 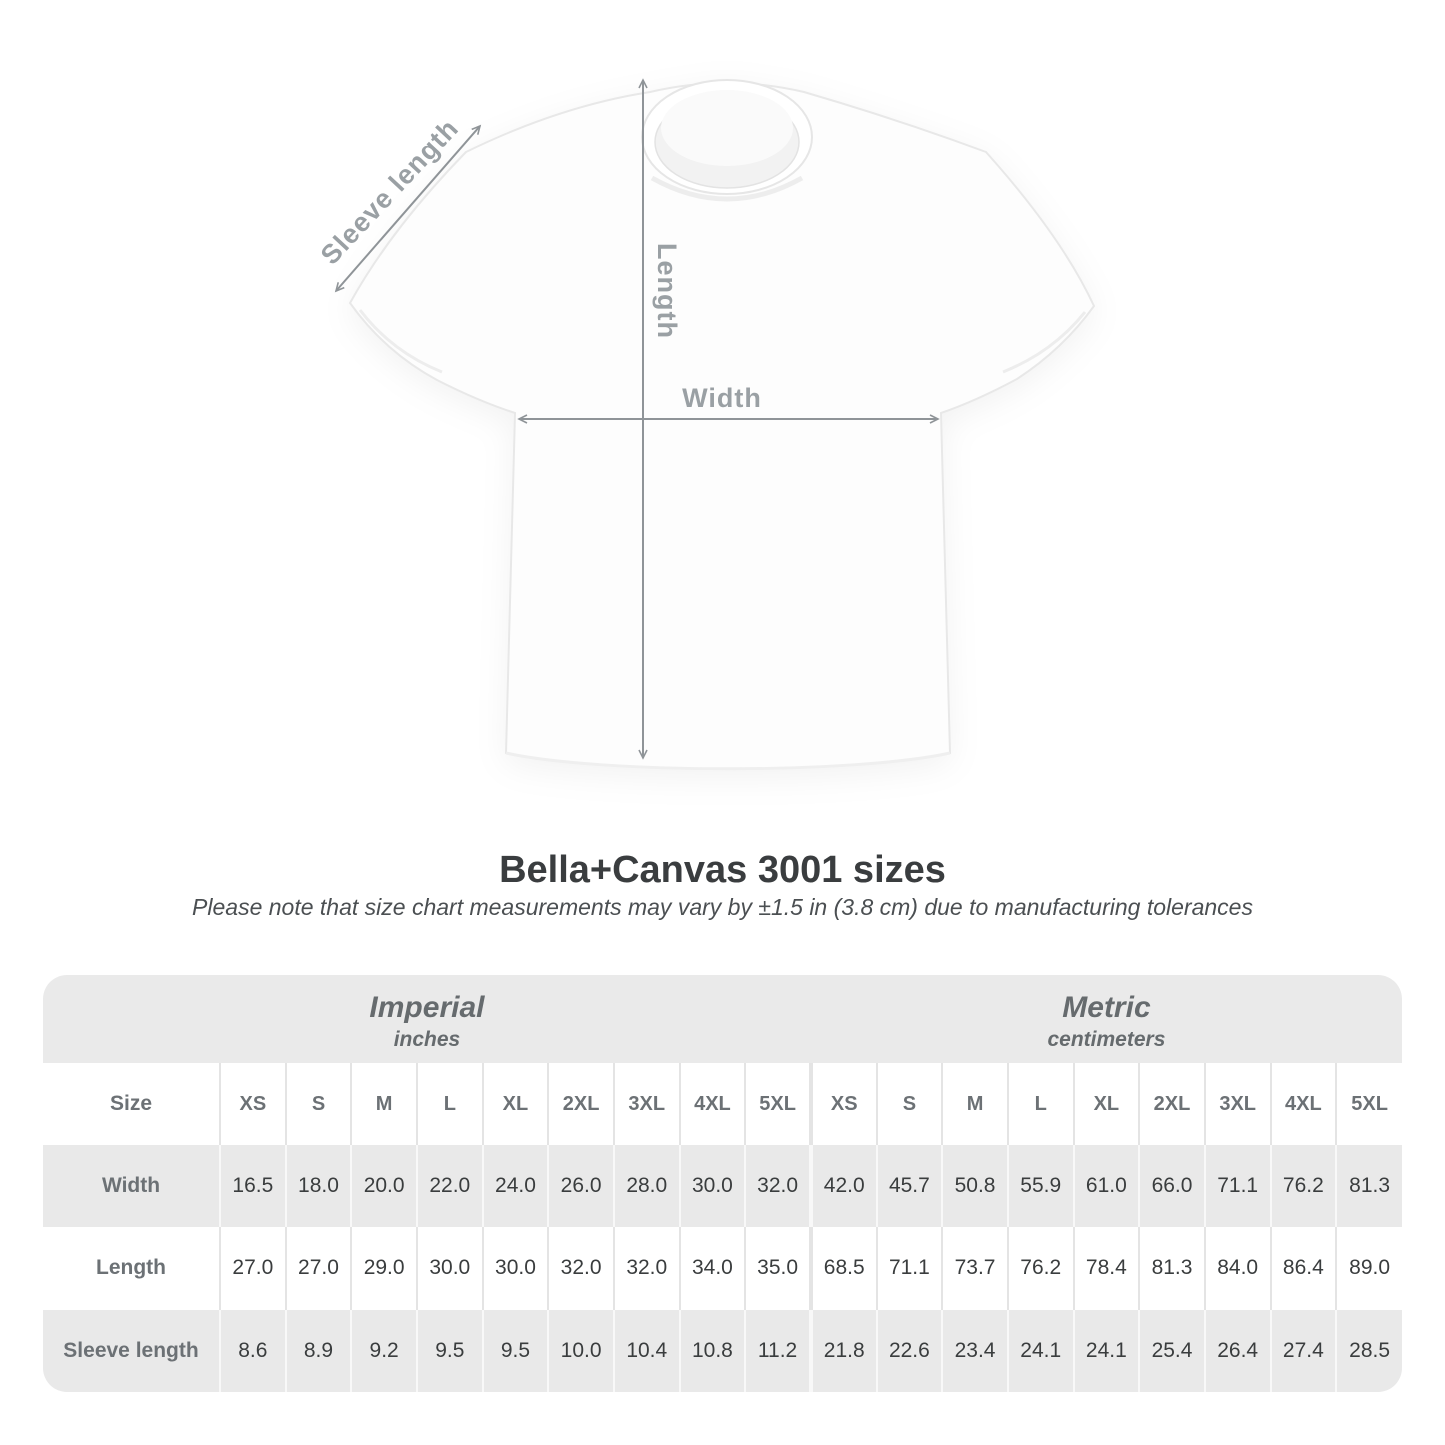 What do you see at coordinates (383, 1268) in the screenshot?
I see `value-cell: 29.0` at bounding box center [383, 1268].